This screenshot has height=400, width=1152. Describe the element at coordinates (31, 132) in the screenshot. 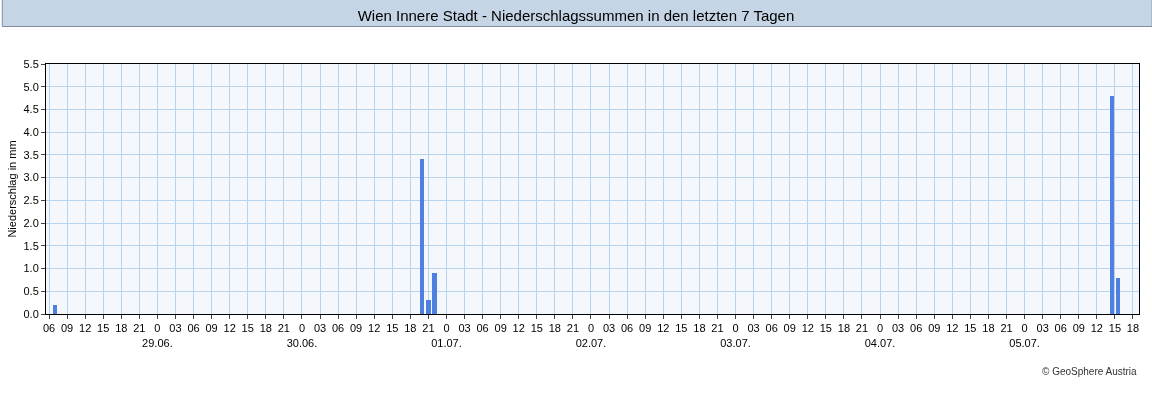

I see `y-tick-label: 4.0` at that location.